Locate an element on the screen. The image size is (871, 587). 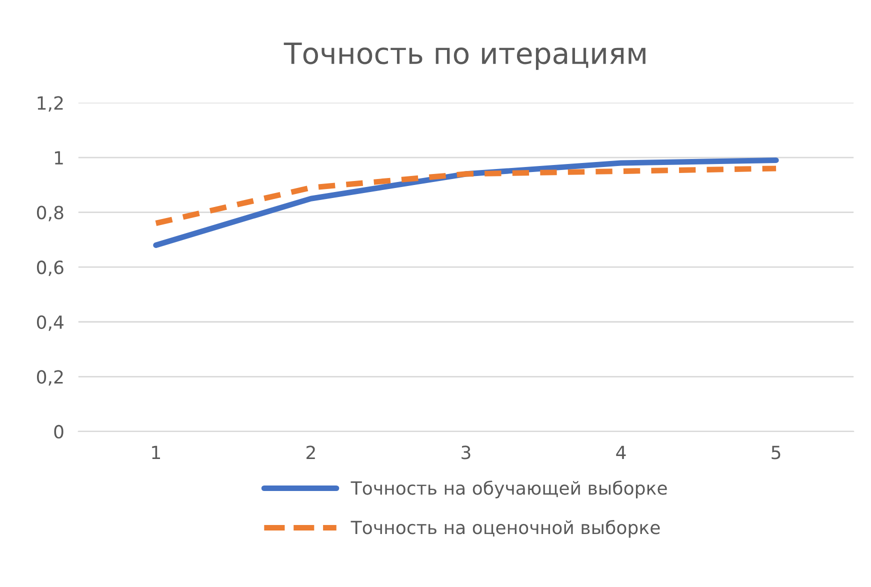
x-tick-label: 4 is located at coordinates (621, 453).